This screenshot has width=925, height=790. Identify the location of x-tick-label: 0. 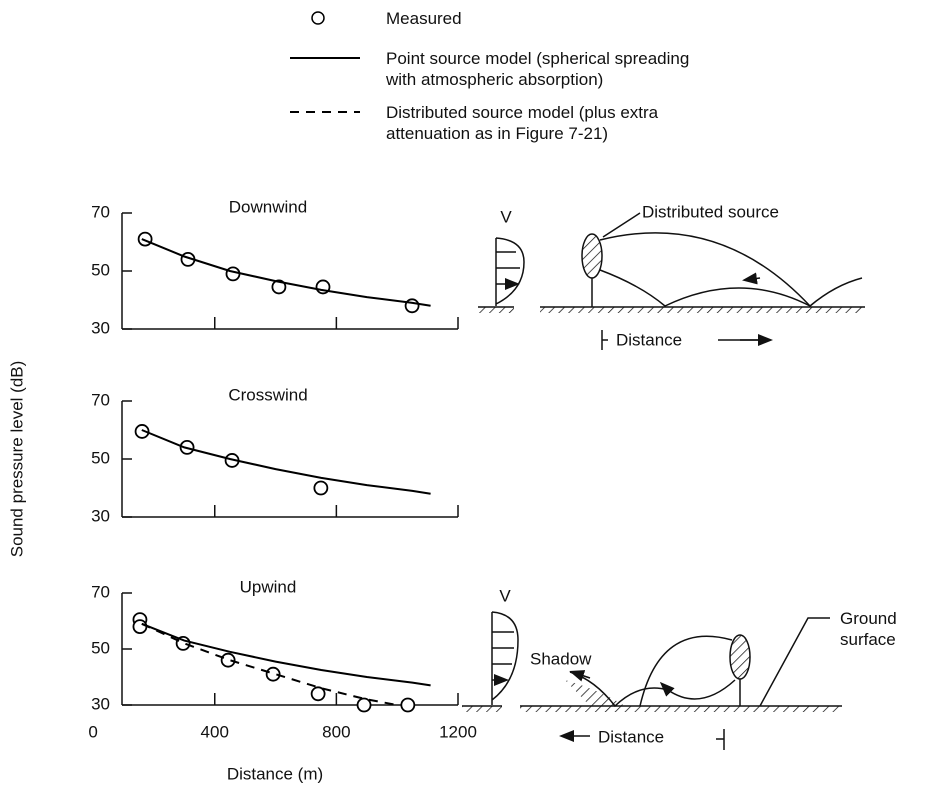
(92, 731).